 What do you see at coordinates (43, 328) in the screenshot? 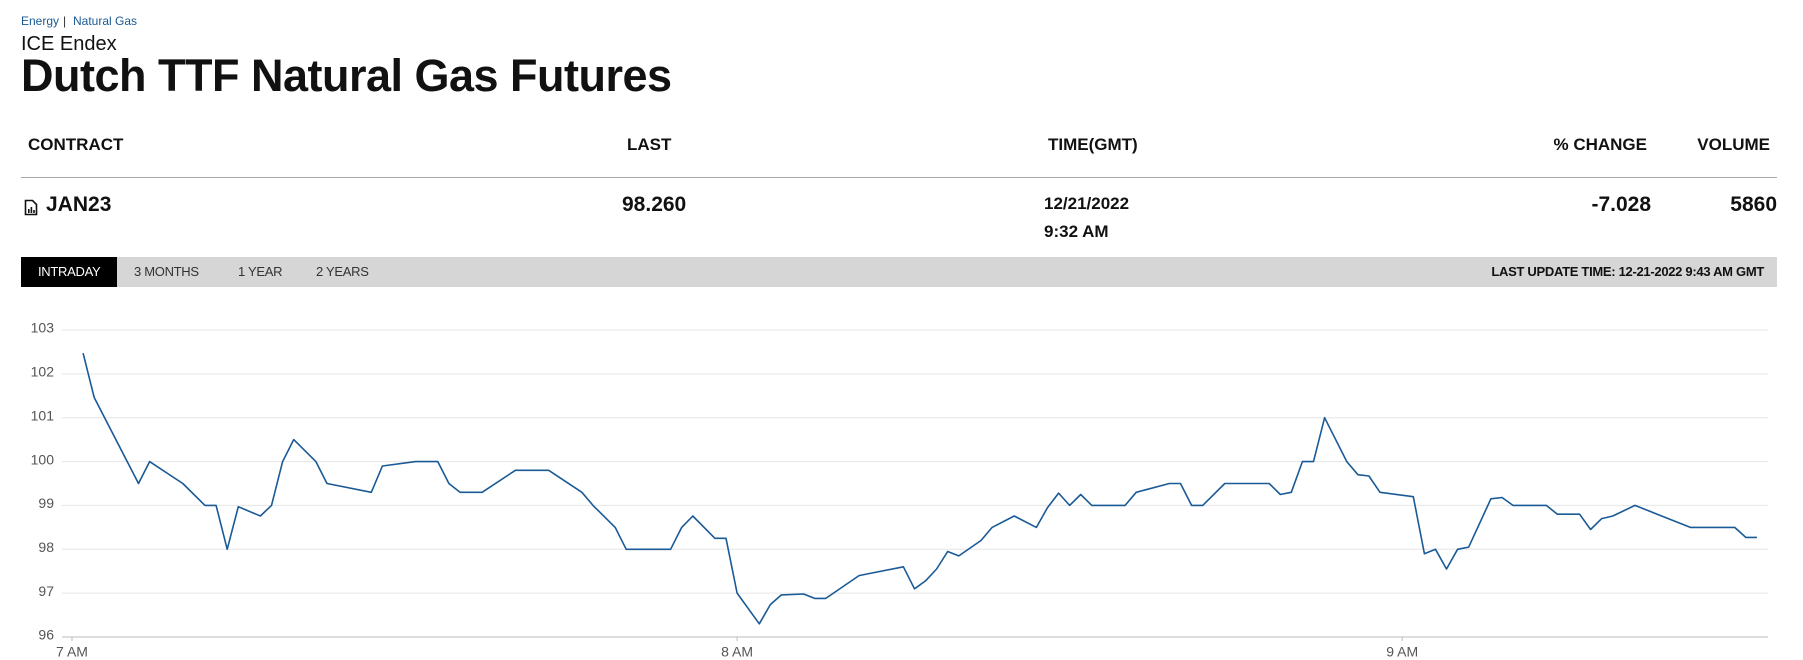
I see `y-tick-label: 103` at bounding box center [43, 328].